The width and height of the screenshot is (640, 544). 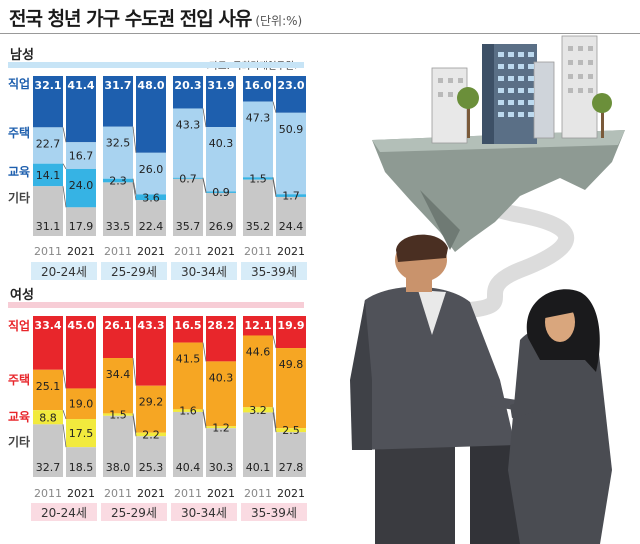 What do you see at coordinates (221, 251) in the screenshot?
I see `year-label-0-2-1: 2021` at bounding box center [221, 251].